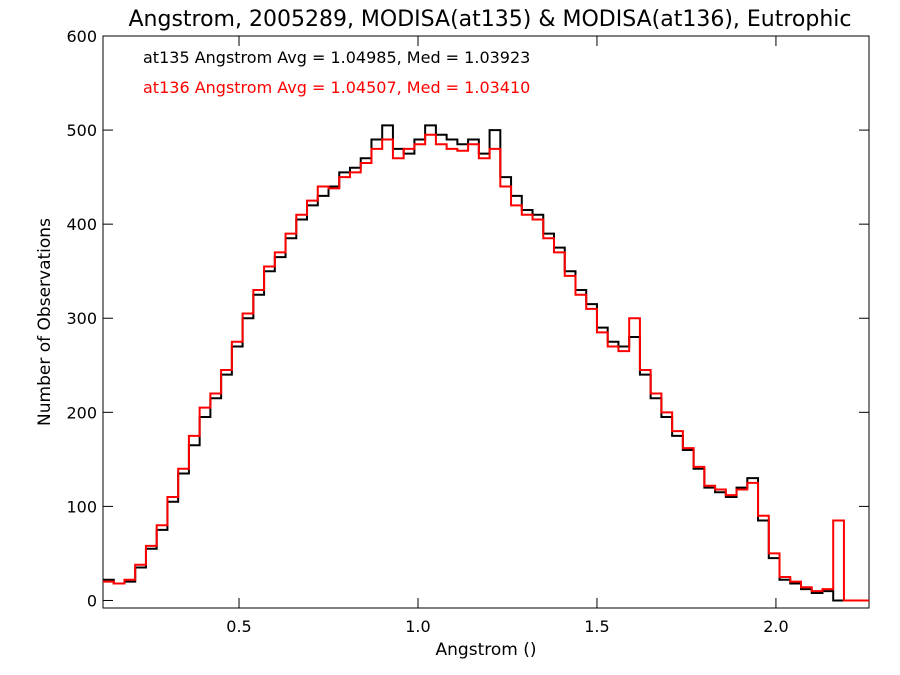 Image resolution: width=900 pixels, height=675 pixels. What do you see at coordinates (596, 626) in the screenshot?
I see `x-tick-label-2: 1.5` at bounding box center [596, 626].